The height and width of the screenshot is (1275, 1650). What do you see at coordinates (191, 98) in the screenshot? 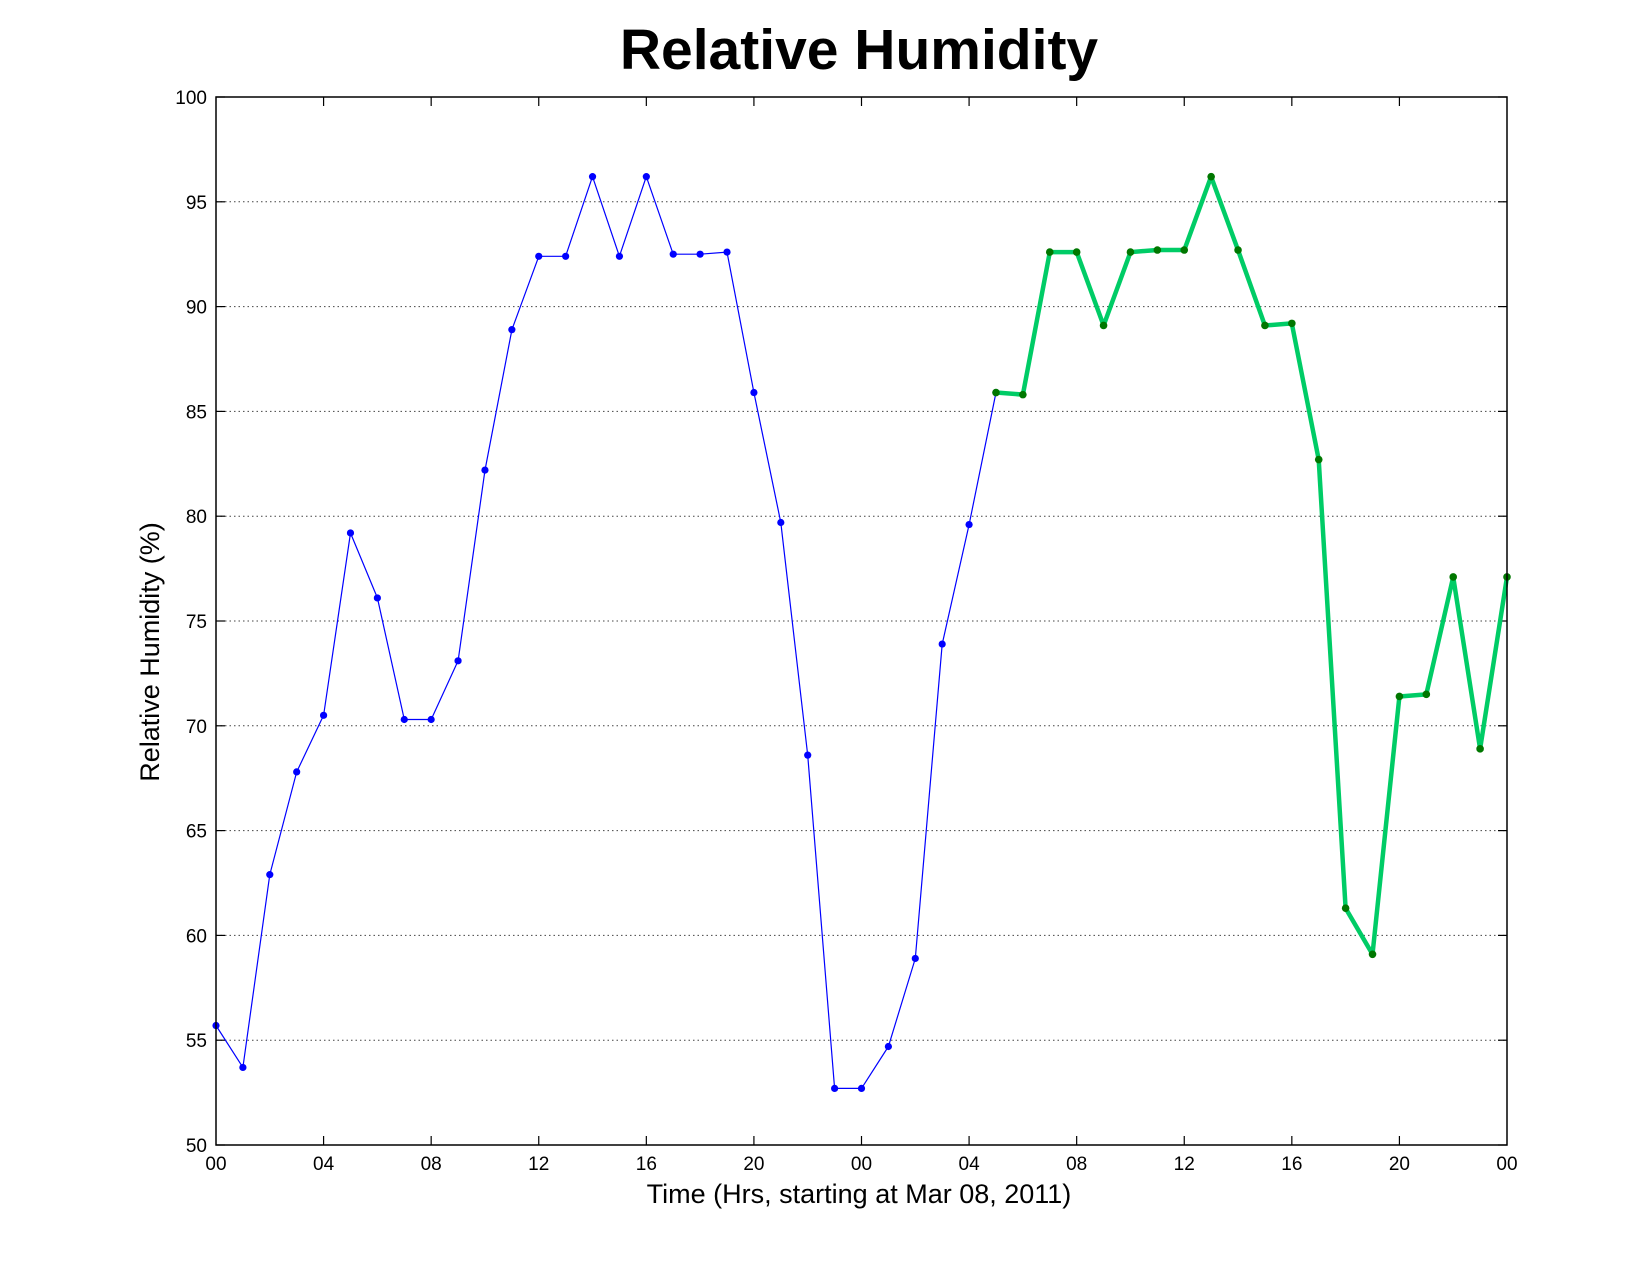
I see `y-tick-label: 100` at bounding box center [191, 98].